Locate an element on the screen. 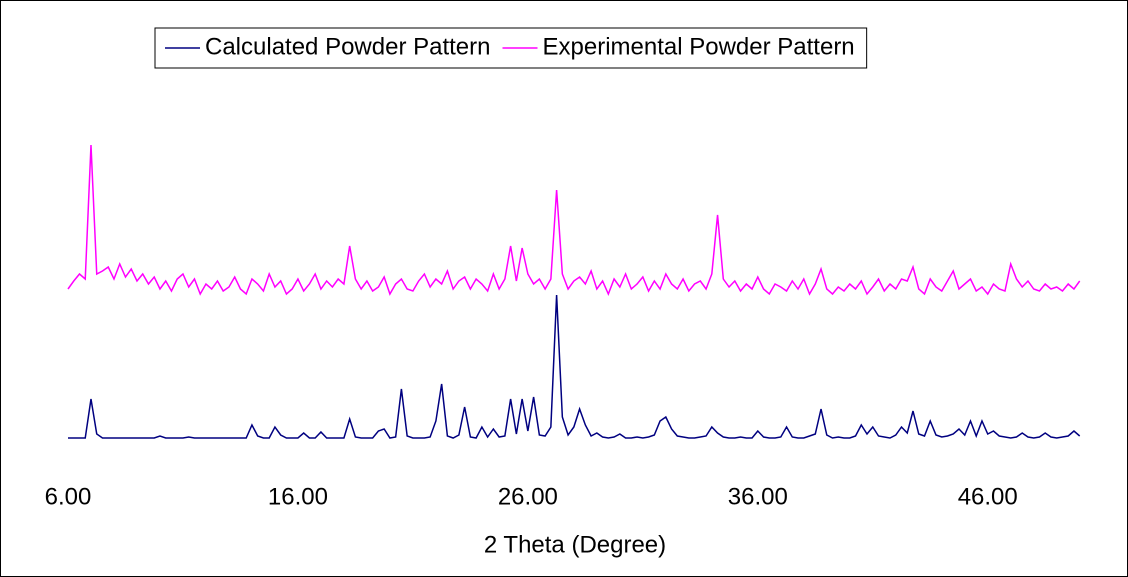  x-tick-label: 36.00 is located at coordinates (758, 496).